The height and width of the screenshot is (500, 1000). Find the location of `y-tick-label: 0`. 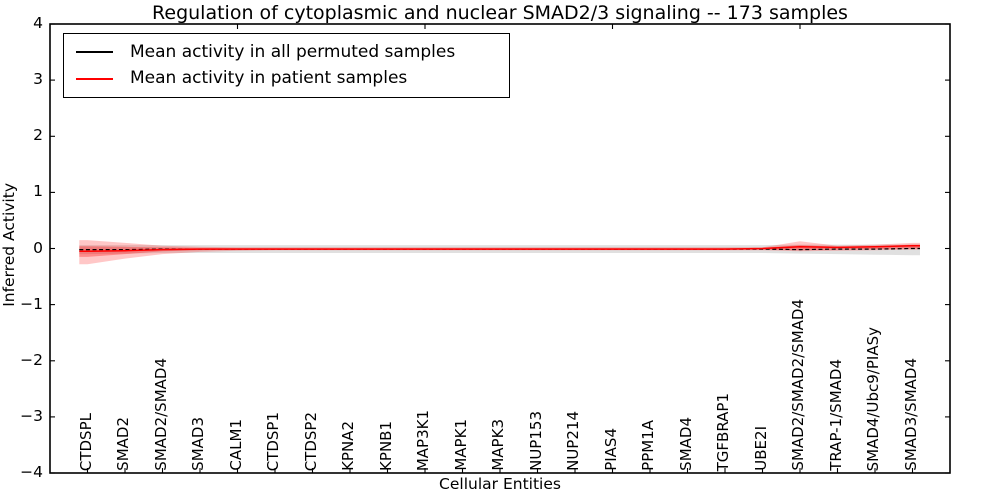

y-tick-label: 0 is located at coordinates (38, 247).